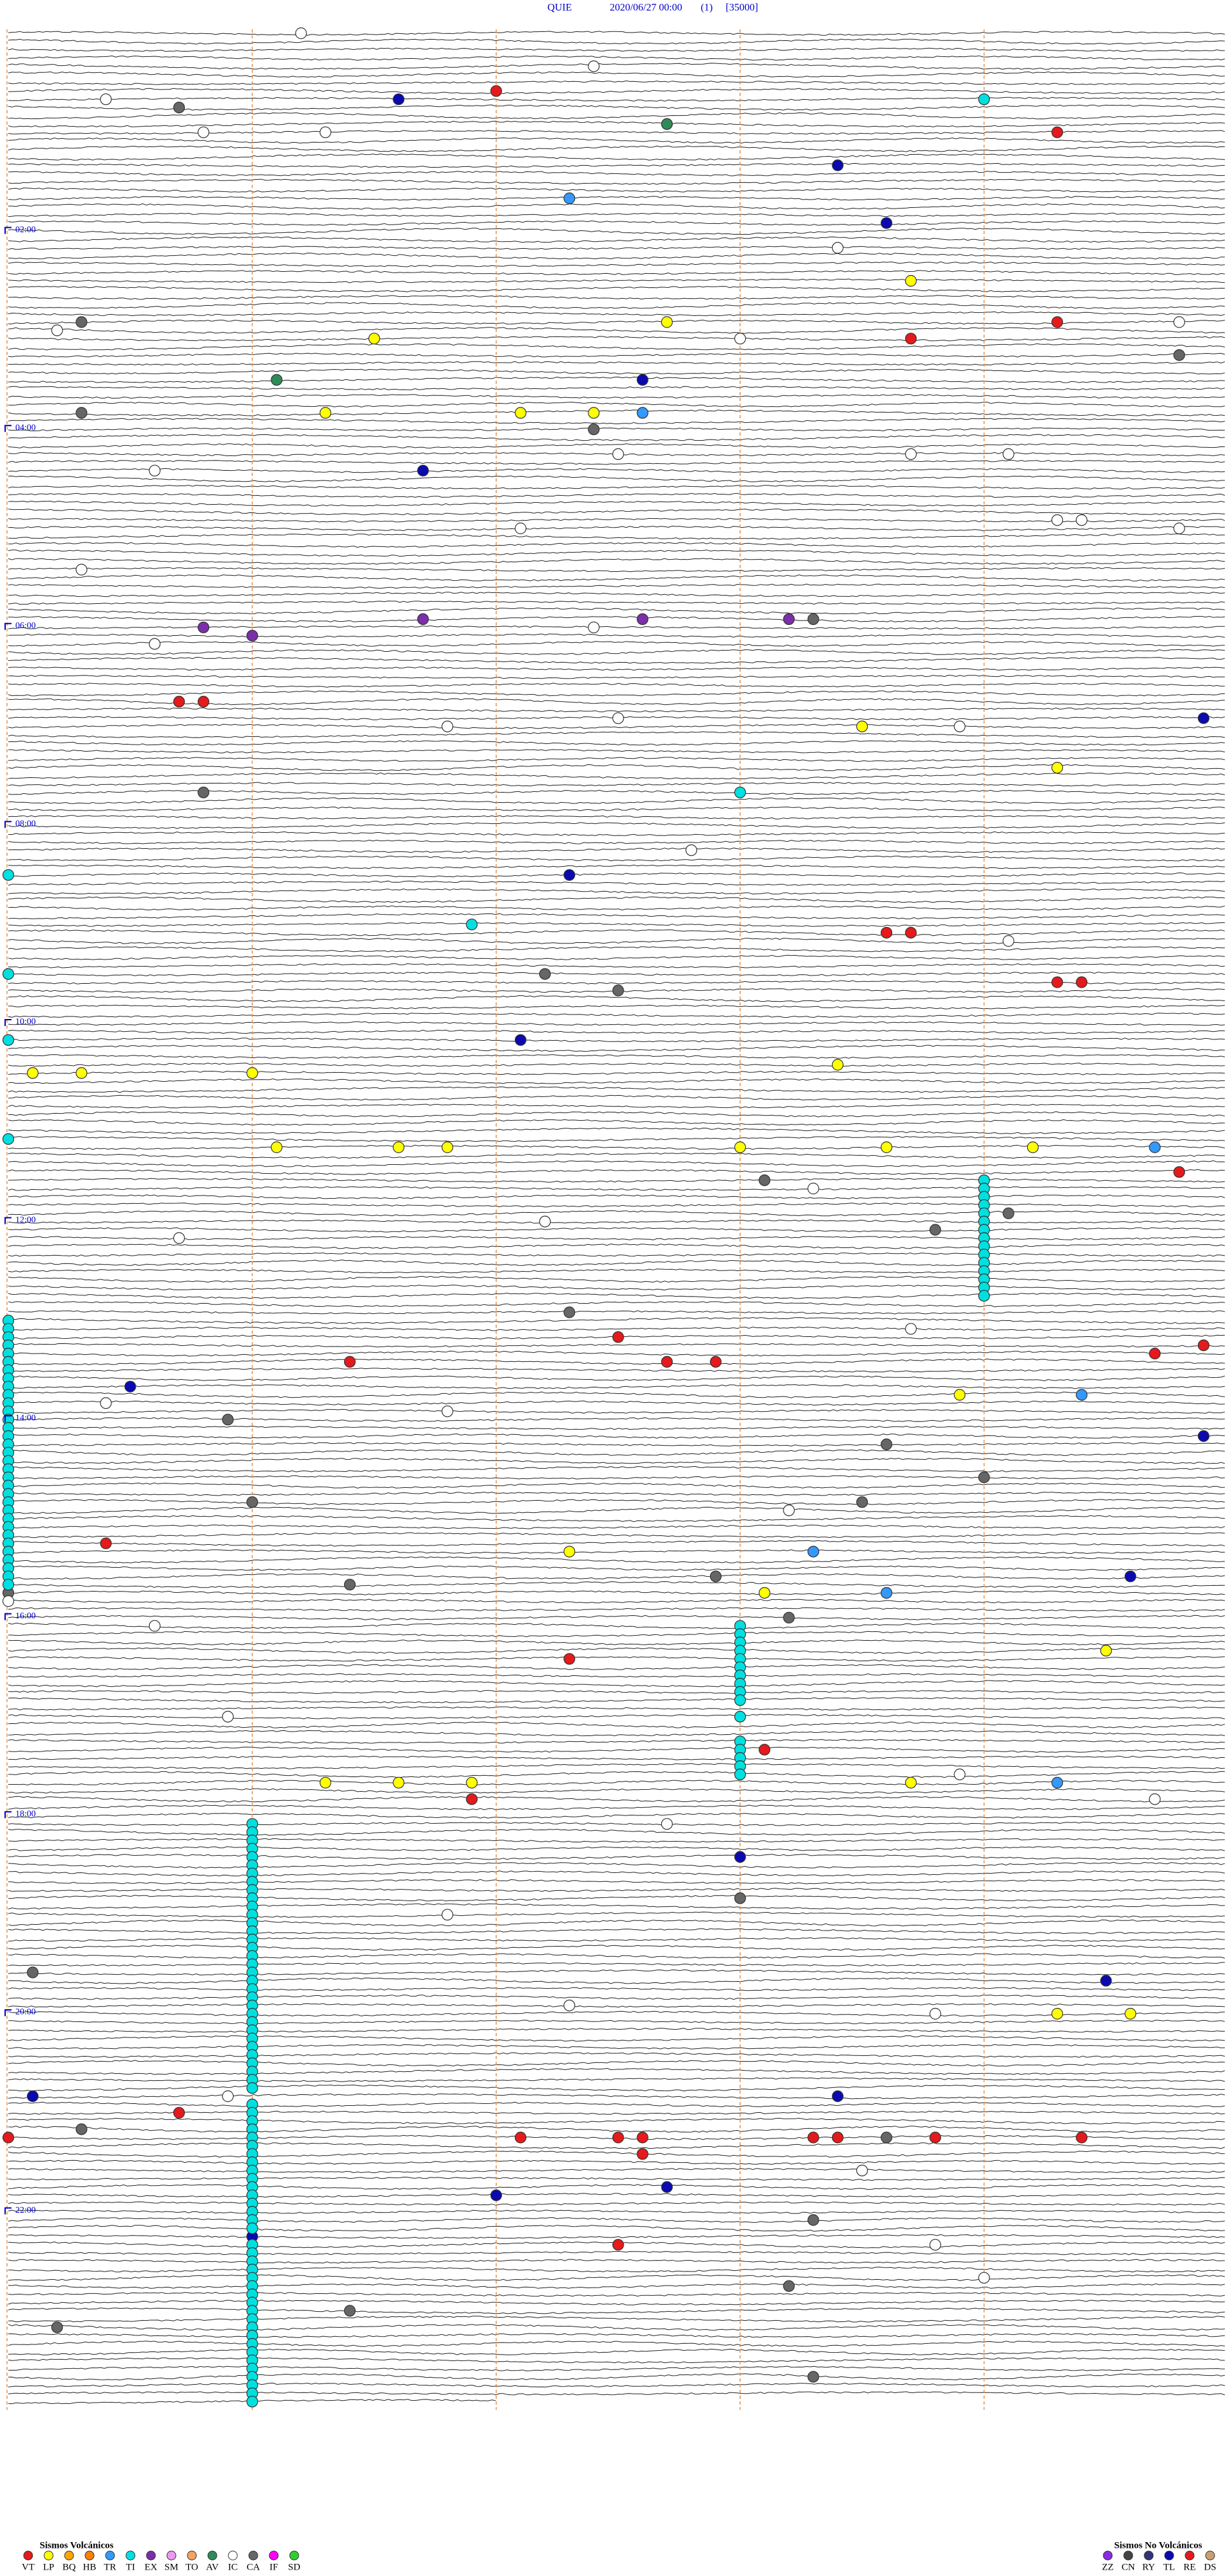  Describe the element at coordinates (191, 2567) in the screenshot. I see `legend-code: TO` at that location.